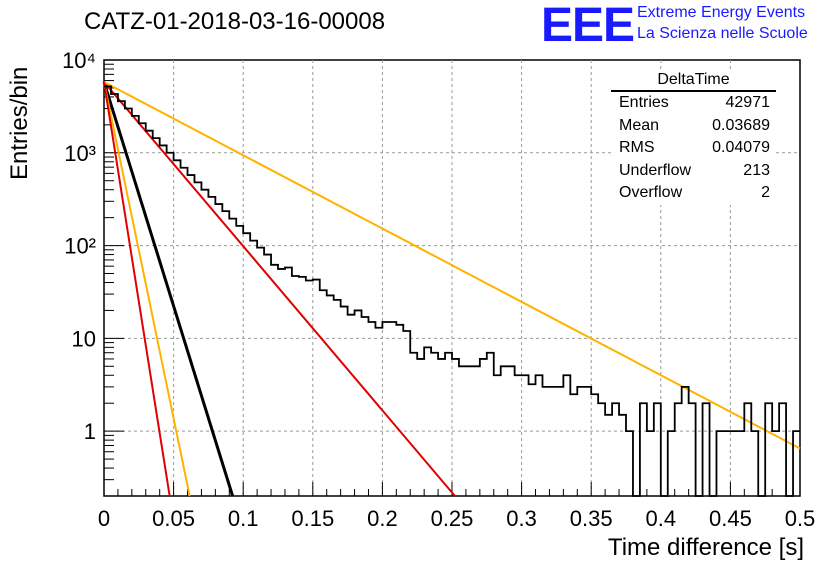 The width and height of the screenshot is (836, 572). What do you see at coordinates (693, 126) in the screenshot?
I see `stats-row-mean: Mean 0.03689` at bounding box center [693, 126].